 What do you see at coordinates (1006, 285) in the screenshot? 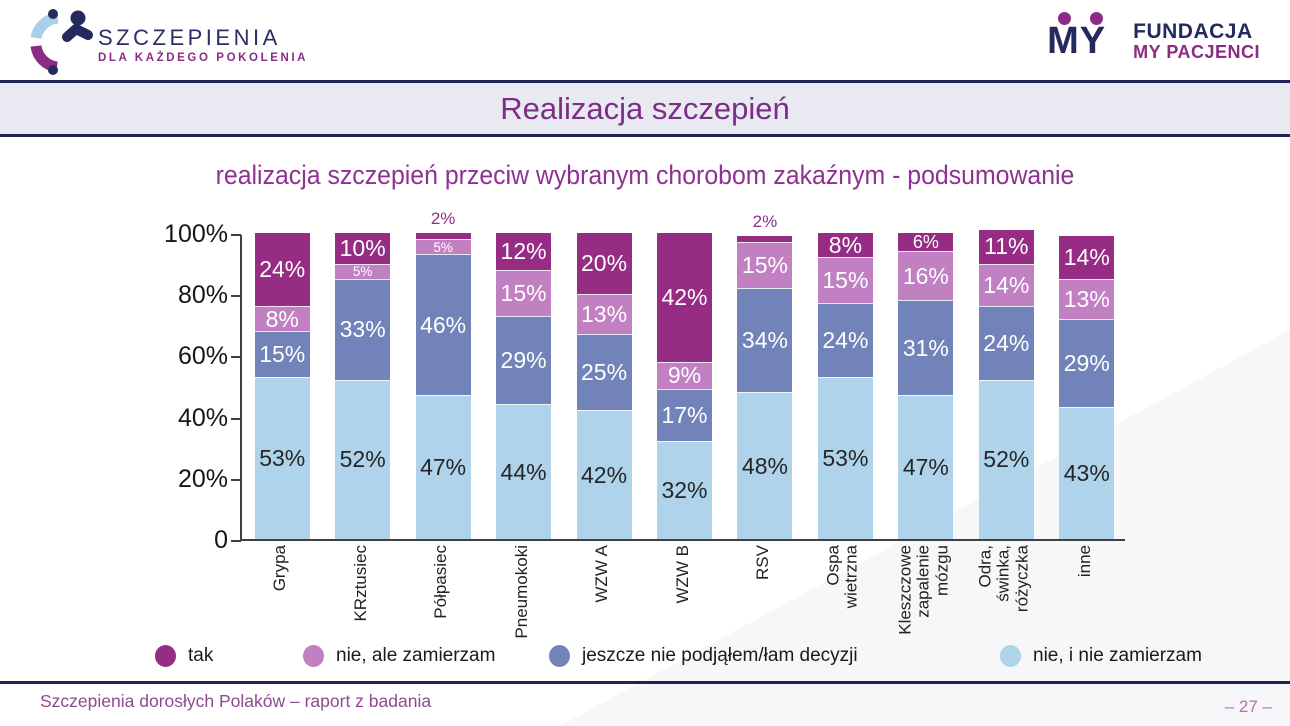
I see `bar-segment: 14%` at bounding box center [1006, 285].